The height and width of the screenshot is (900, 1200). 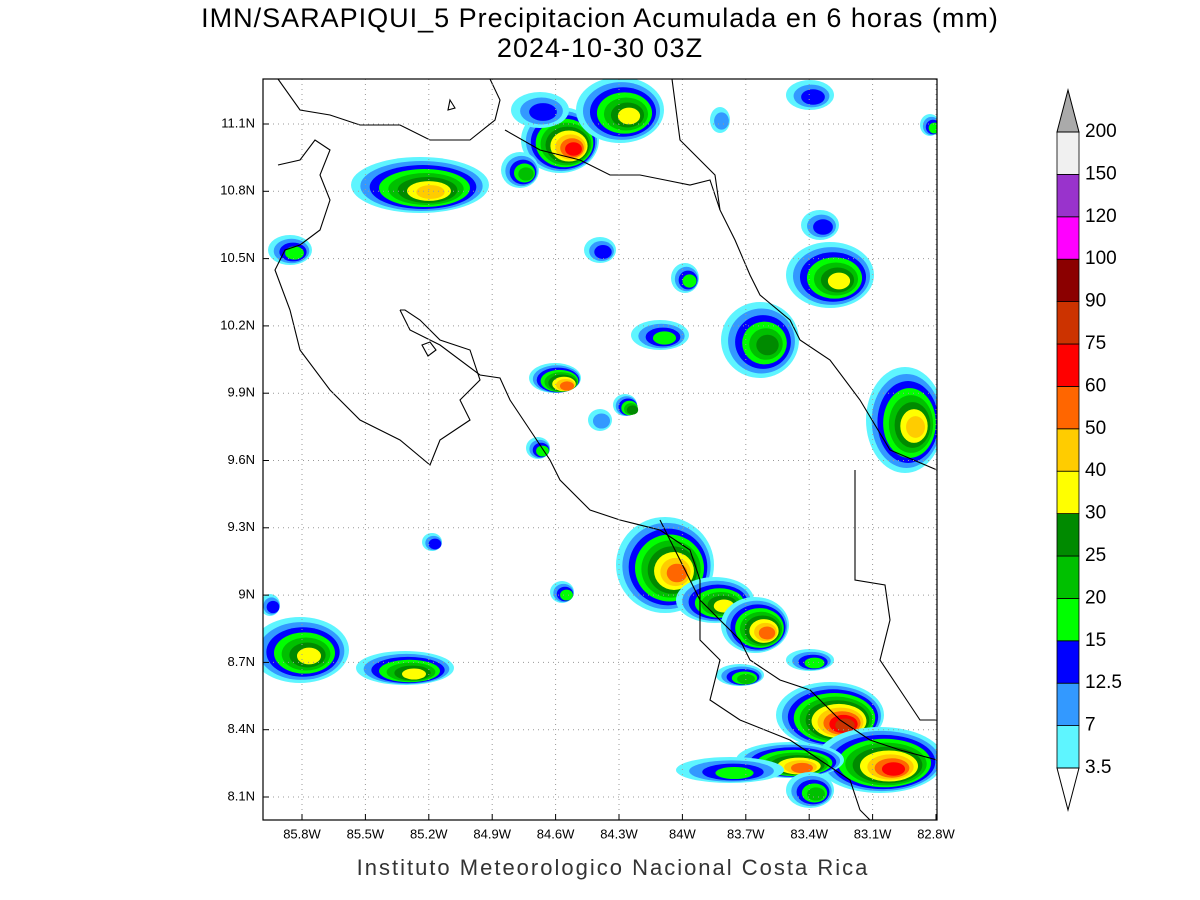 I want to click on colorbar-label: 20, so click(x=1095, y=597).